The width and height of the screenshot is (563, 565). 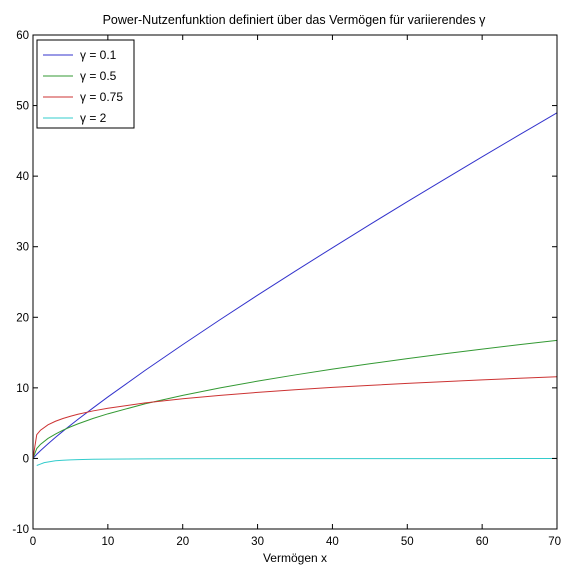 I want to click on x-tick-label: 0, so click(x=33, y=542).